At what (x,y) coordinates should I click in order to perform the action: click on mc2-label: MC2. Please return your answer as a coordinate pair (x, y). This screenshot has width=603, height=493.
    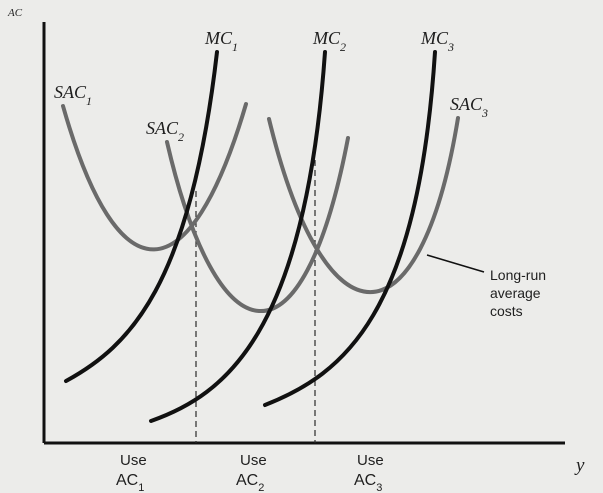
    Looking at the image, I should click on (329, 41).